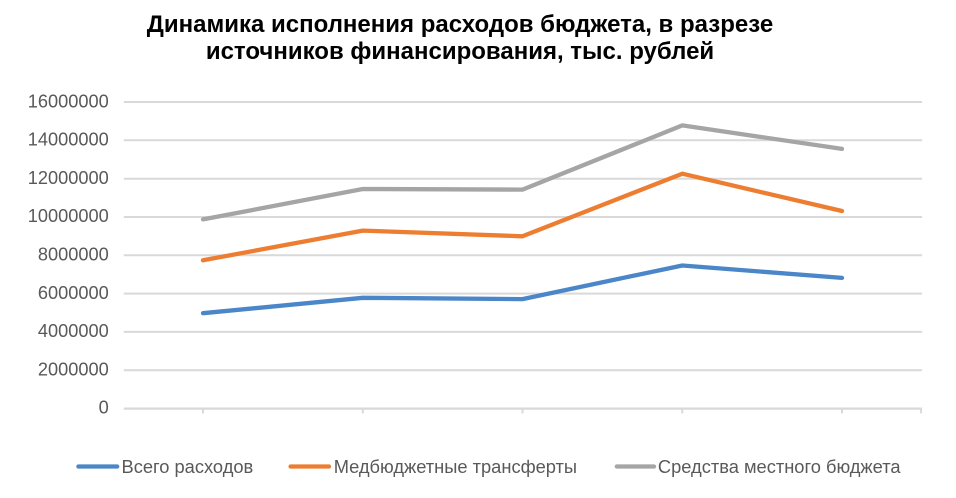 This screenshot has height=498, width=956. I want to click on svg-text: Средства местного бюджета, so click(779, 466).